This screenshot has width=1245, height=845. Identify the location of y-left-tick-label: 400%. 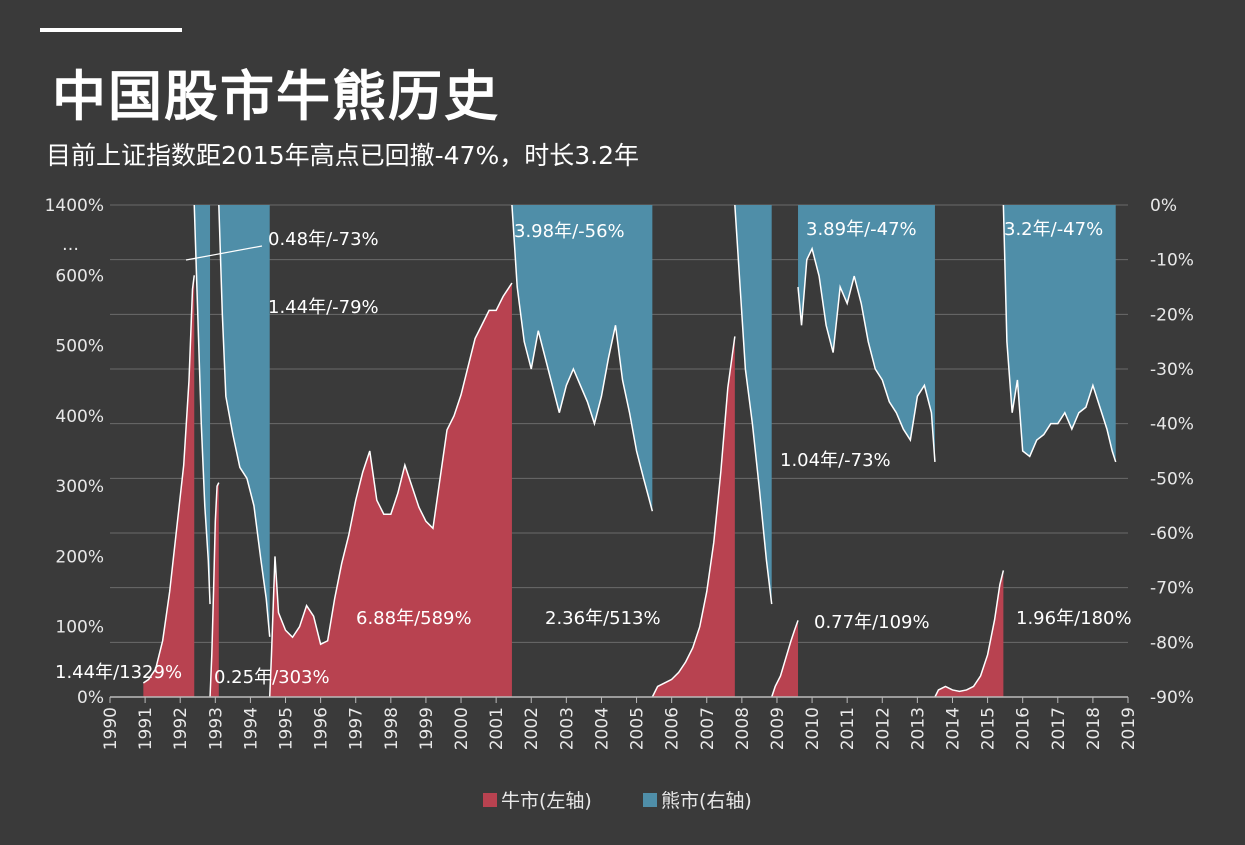
(79, 417).